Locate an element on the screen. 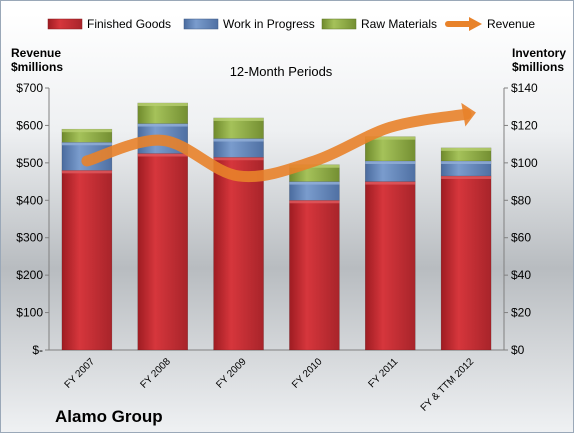 The width and height of the screenshot is (574, 433). revenue-line is located at coordinates (276, 145).